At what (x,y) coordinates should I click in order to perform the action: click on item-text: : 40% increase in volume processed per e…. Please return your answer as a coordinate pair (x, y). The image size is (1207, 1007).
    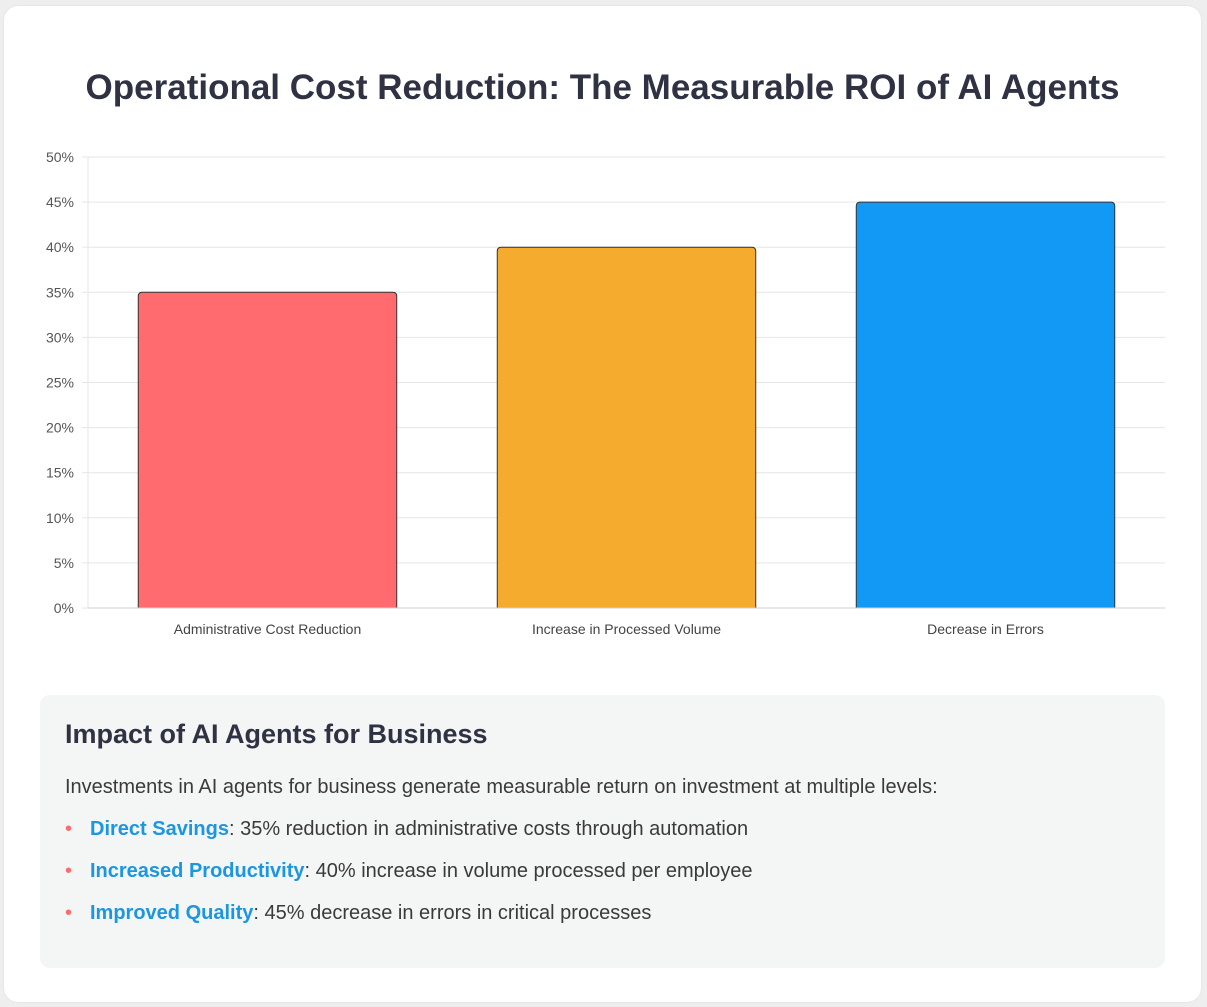
    Looking at the image, I should click on (528, 871).